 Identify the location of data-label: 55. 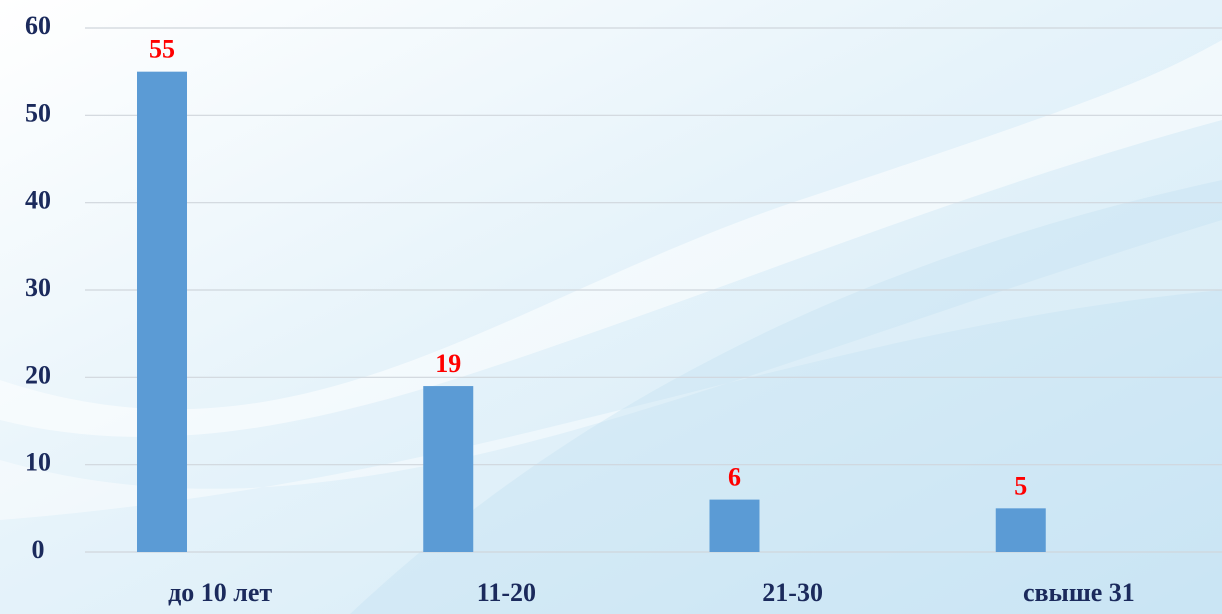
(162, 49).